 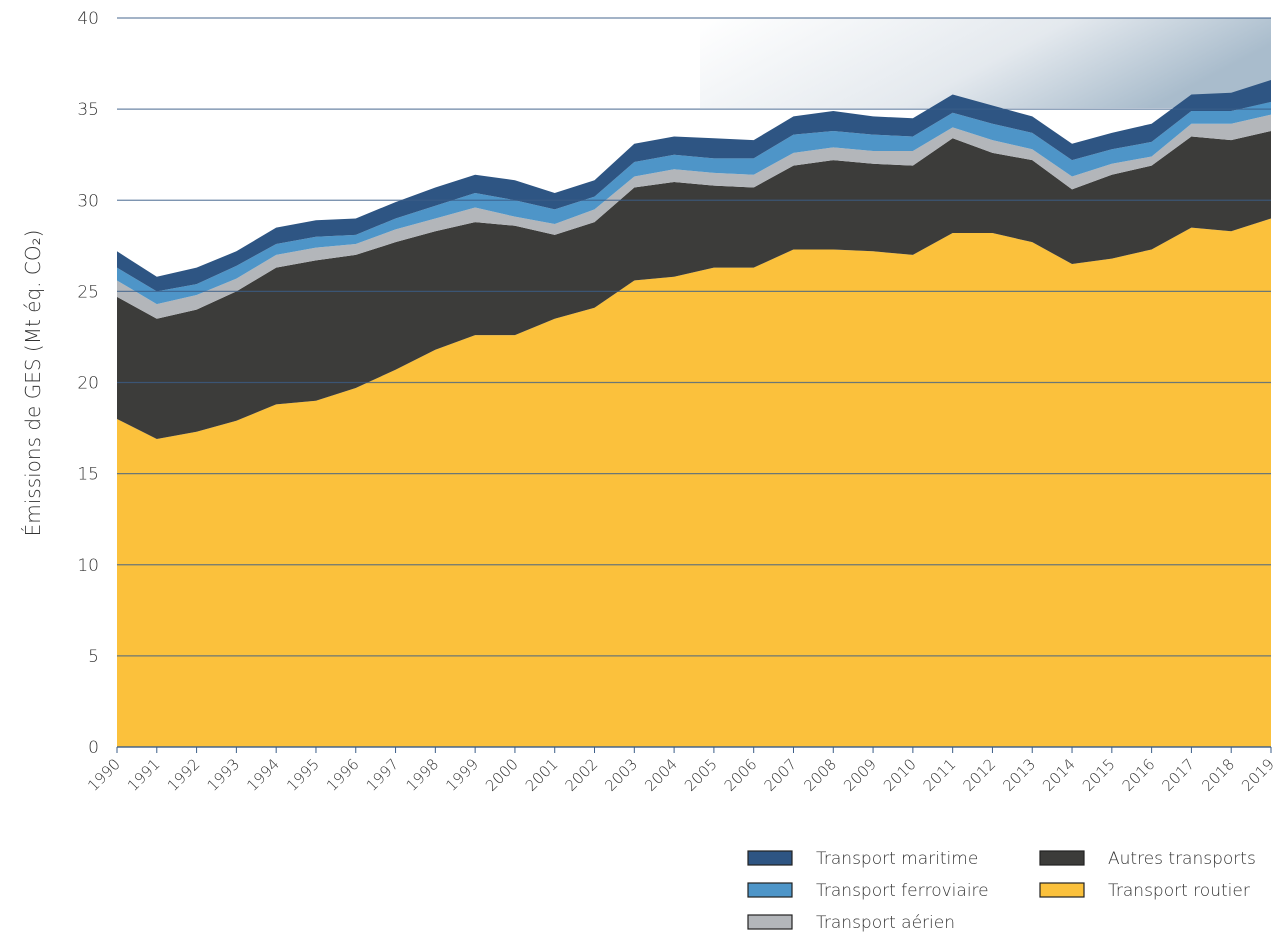 I want to click on y-tick-label: 15, so click(x=88, y=475).